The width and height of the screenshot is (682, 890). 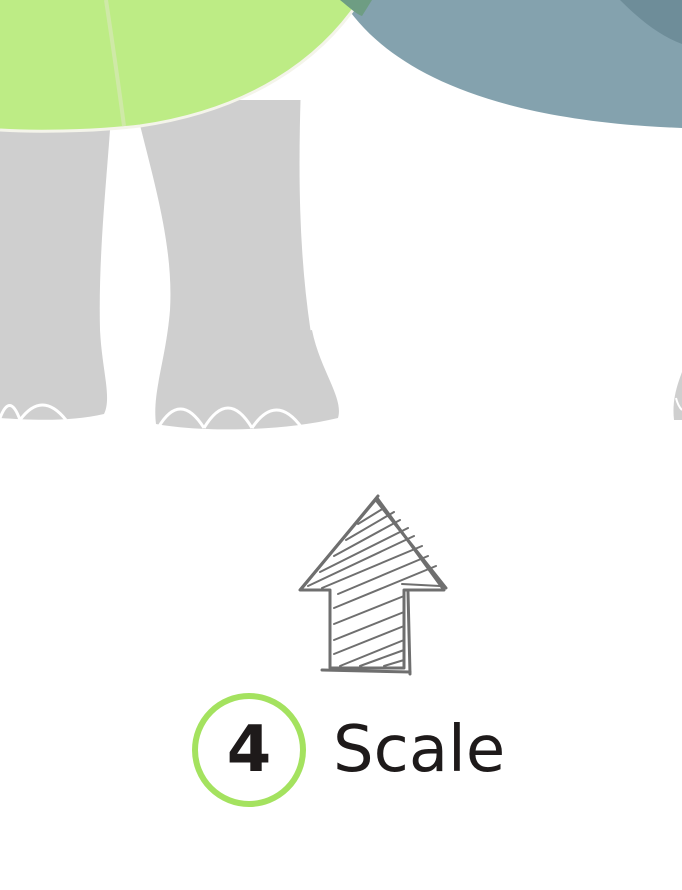 I want to click on elephant-body-shape, so click(x=512, y=64).